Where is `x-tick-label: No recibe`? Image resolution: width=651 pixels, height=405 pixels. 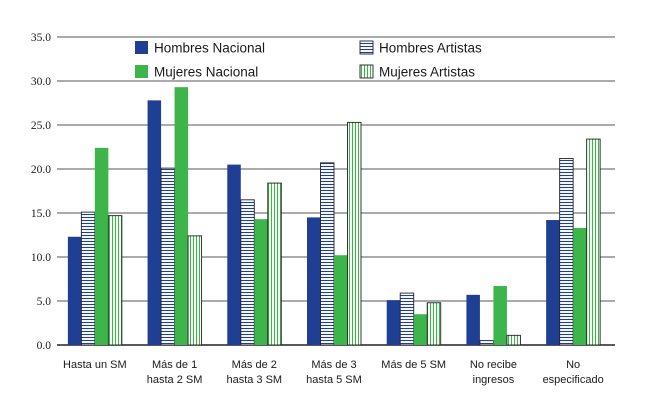
x-tick-label: No recibe is located at coordinates (493, 365).